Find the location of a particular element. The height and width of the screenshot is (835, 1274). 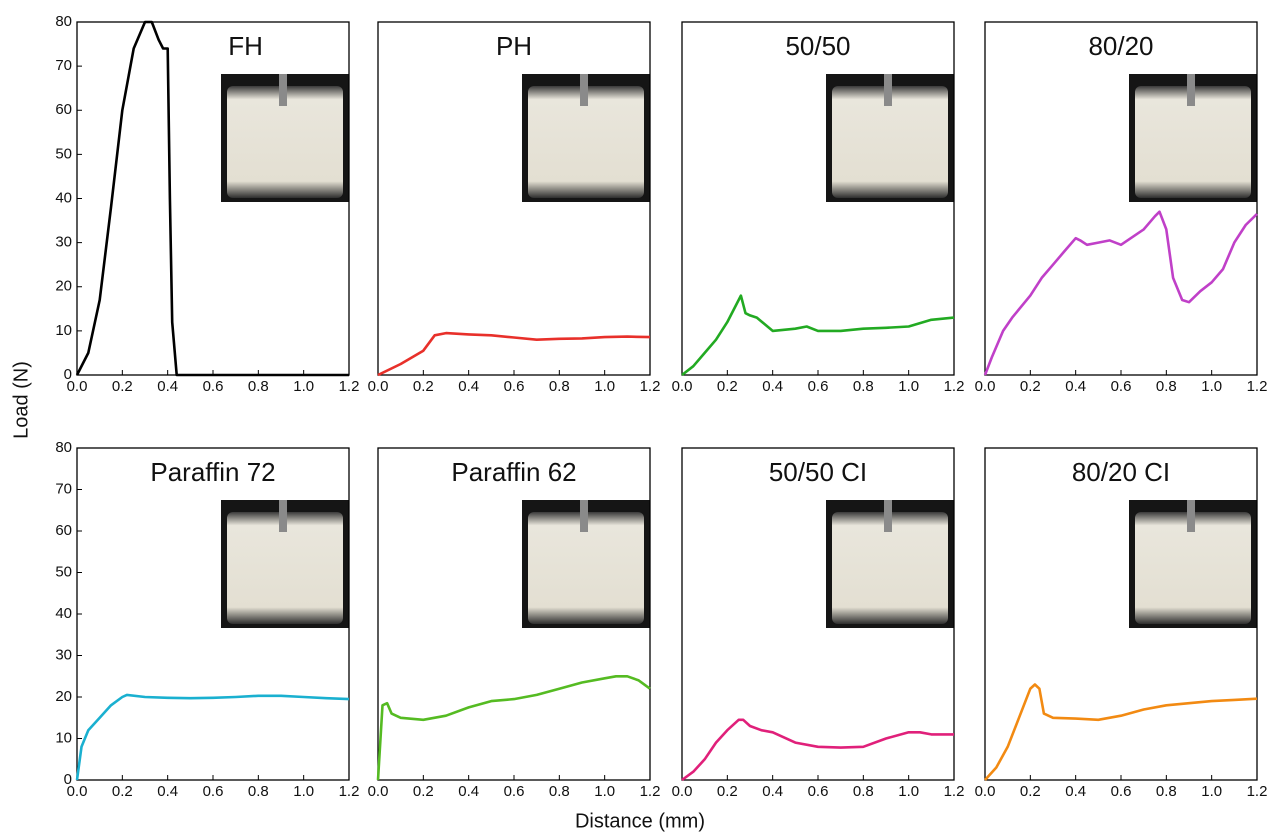

panel: 50/50 0.0 0.2 0.4 0.6 0.8 1.0 1.2 is located at coordinates (818, 208).